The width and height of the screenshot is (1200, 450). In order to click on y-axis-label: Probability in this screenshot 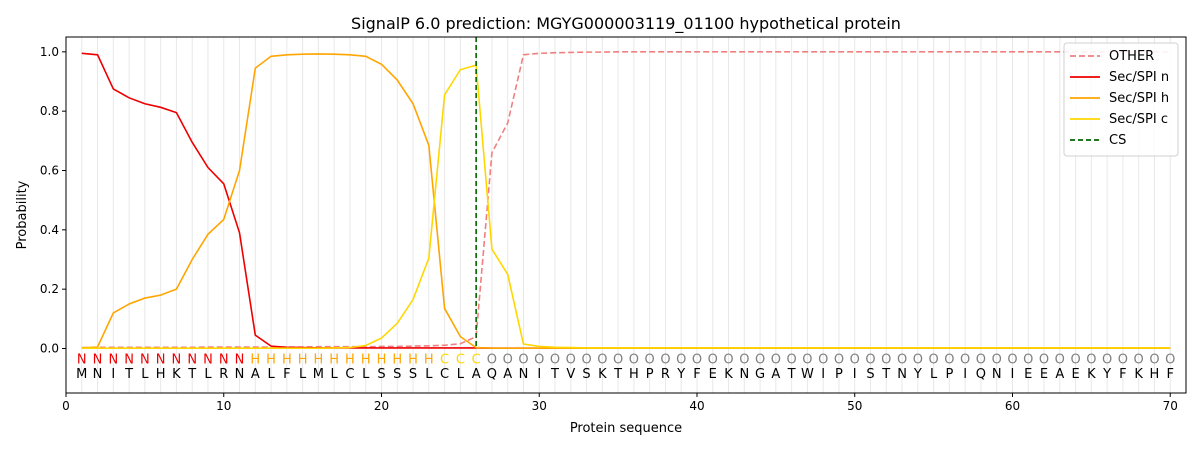, I will do `click(22, 214)`.